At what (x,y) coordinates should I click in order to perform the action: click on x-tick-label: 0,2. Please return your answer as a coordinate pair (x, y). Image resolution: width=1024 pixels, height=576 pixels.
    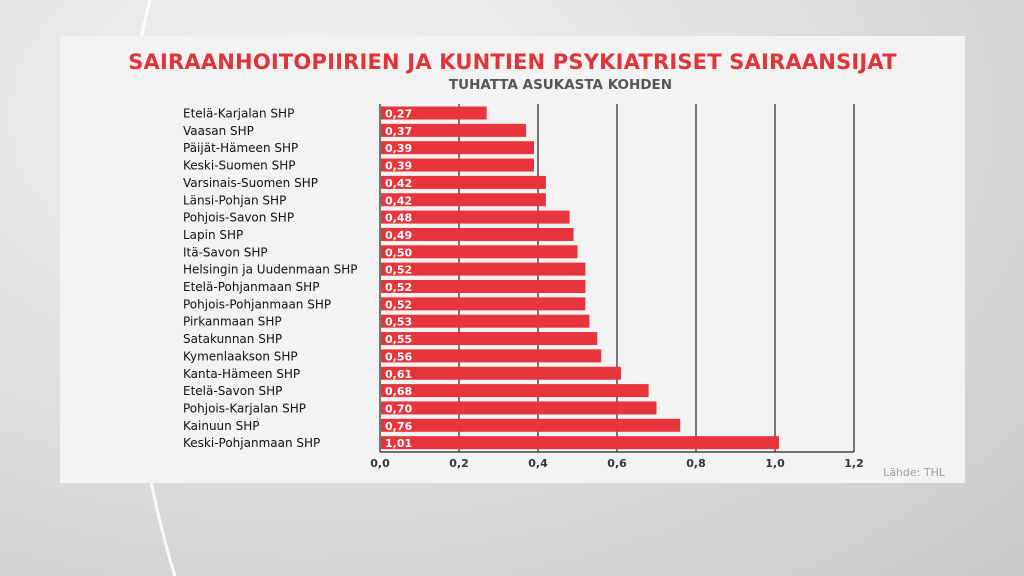
    Looking at the image, I should click on (459, 463).